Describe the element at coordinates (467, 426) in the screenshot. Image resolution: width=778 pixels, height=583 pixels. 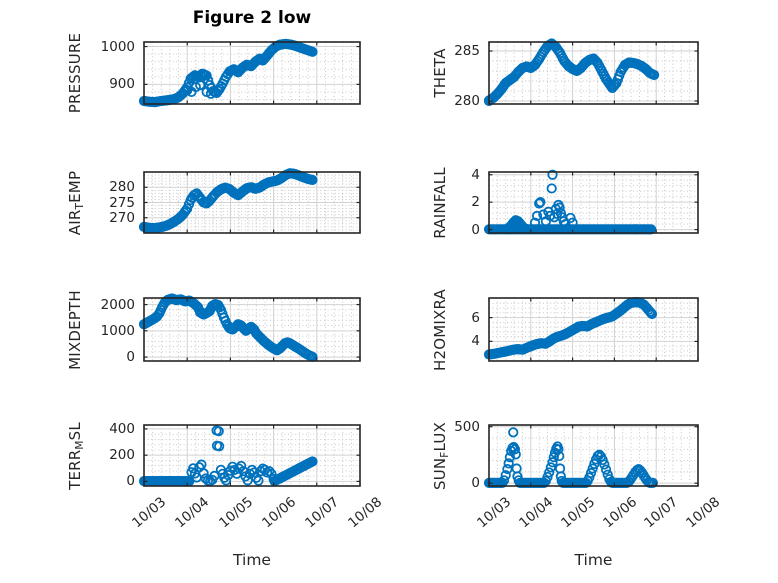
I see `y-tick-label: 500` at that location.